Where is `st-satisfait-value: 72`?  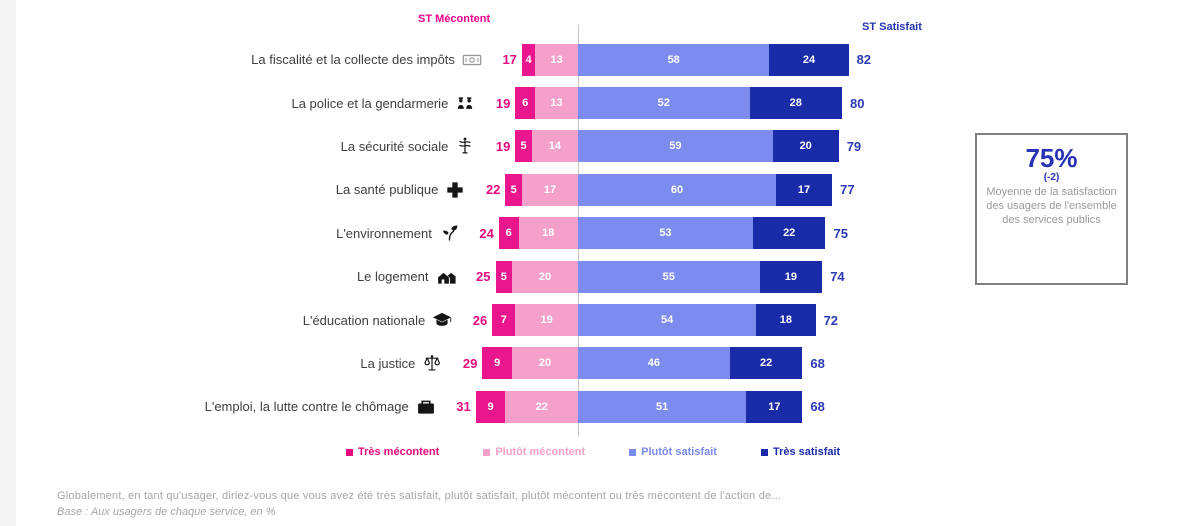
st-satisfait-value: 72 is located at coordinates (831, 320).